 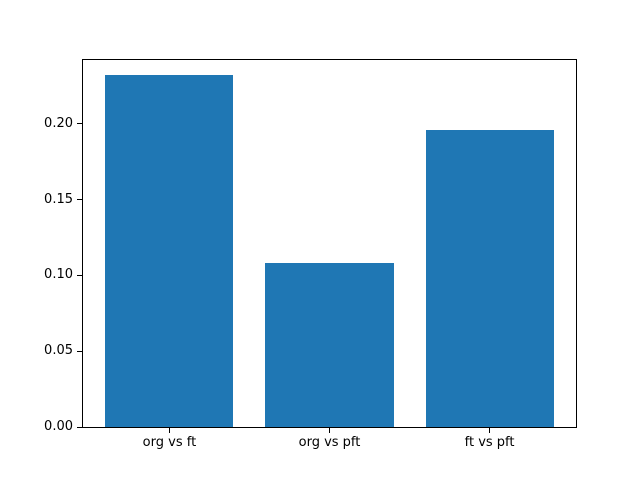 I want to click on y-tick-label: 0.10, so click(x=58, y=275).